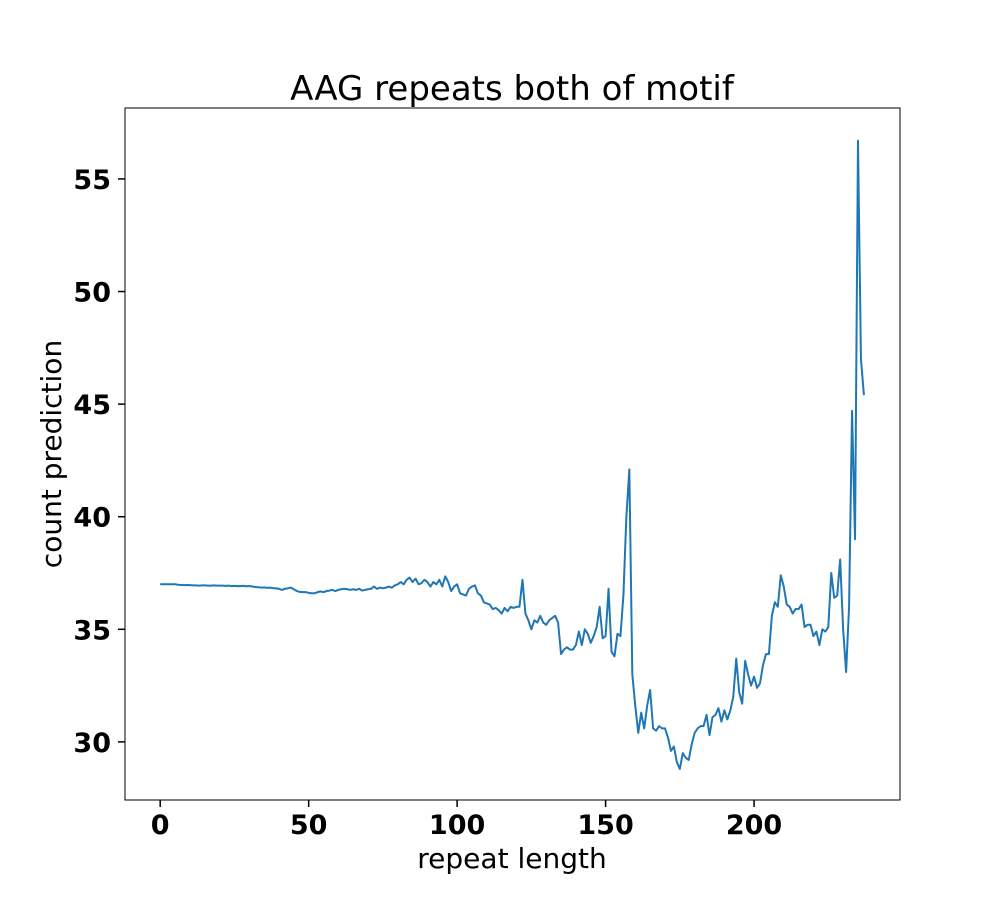 This screenshot has width=1000, height=900. What do you see at coordinates (511, 858) in the screenshot?
I see `x-axis-label: repeat length` at bounding box center [511, 858].